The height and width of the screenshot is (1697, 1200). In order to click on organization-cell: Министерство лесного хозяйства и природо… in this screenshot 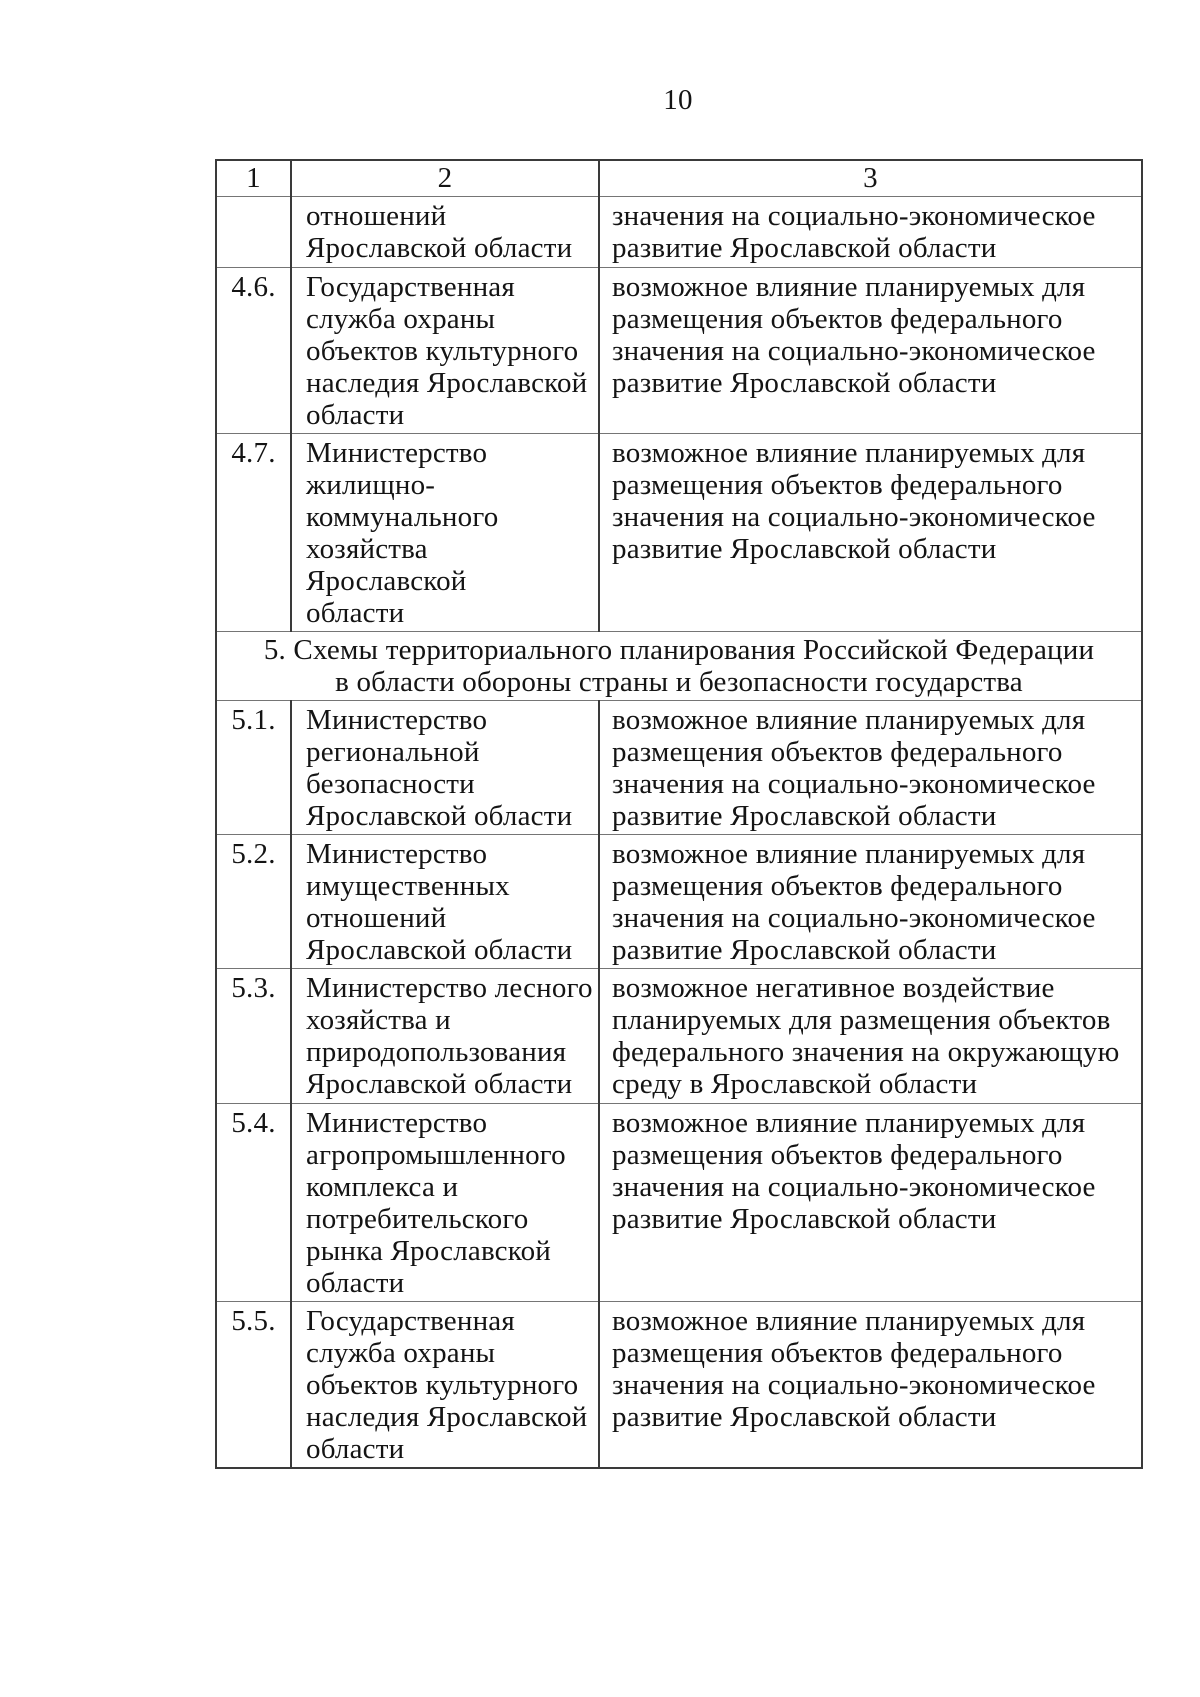, I will do `click(445, 1036)`.